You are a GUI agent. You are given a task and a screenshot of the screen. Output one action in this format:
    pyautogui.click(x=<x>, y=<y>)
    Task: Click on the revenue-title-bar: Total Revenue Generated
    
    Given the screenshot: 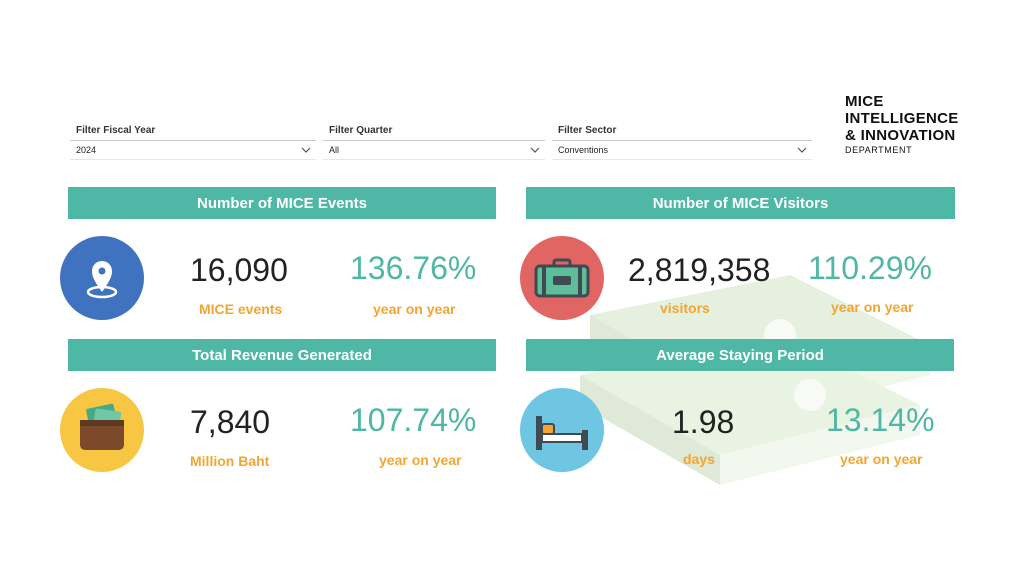 What is the action you would take?
    pyautogui.click(x=282, y=355)
    